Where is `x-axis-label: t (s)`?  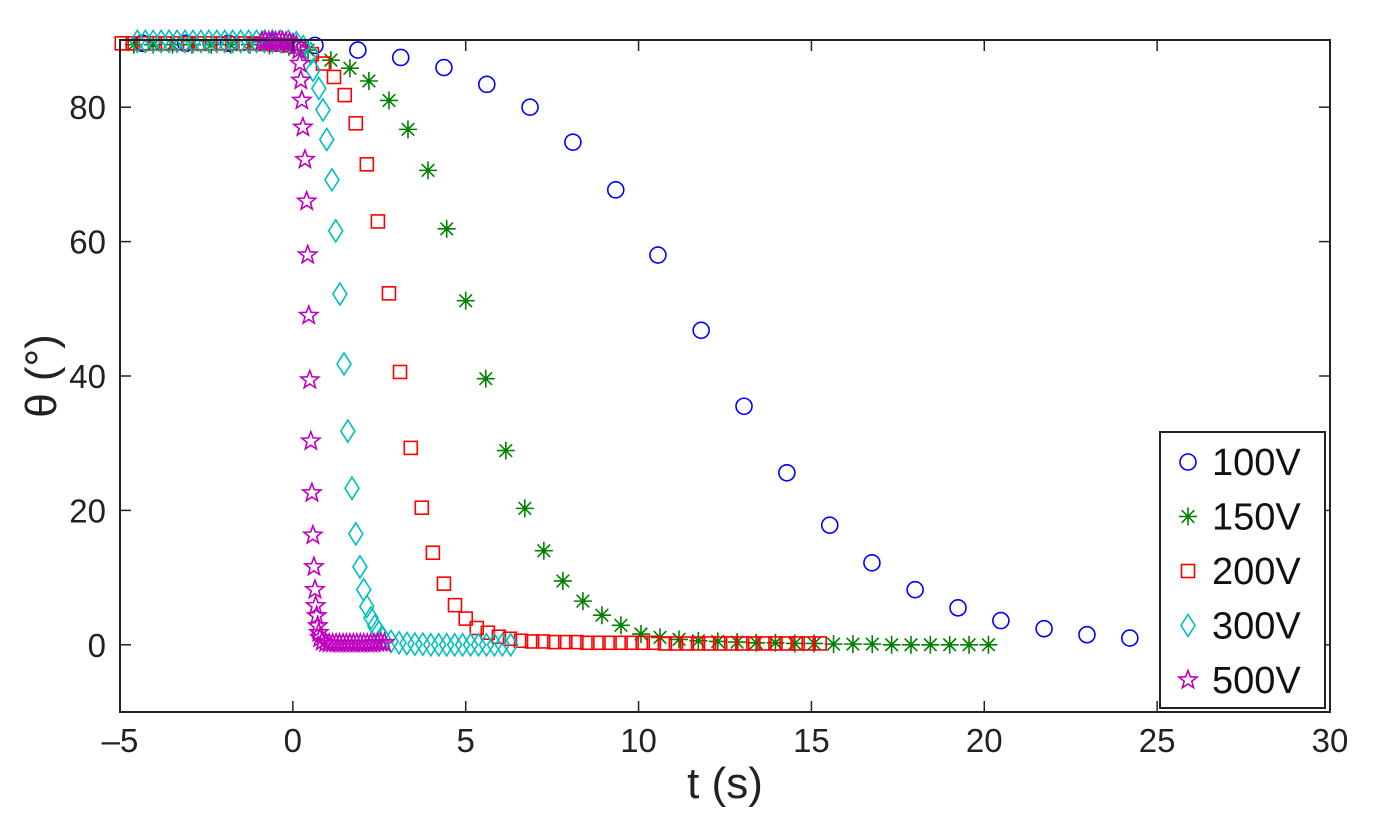 x-axis-label: t (s) is located at coordinates (725, 783).